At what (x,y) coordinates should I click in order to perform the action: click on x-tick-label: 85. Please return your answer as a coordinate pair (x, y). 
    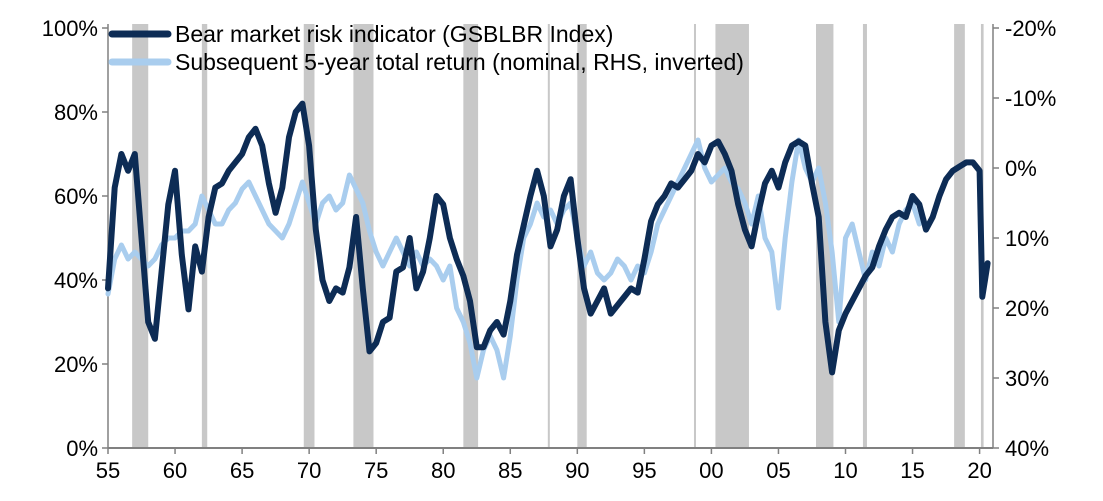
    Looking at the image, I should click on (510, 470).